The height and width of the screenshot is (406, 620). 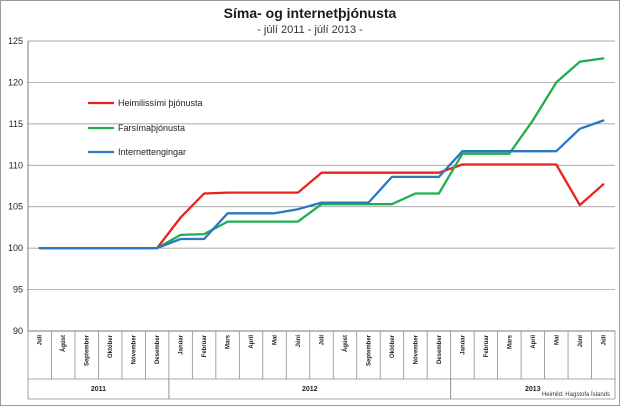 I want to click on y-tick-label: 90, so click(x=18, y=331).